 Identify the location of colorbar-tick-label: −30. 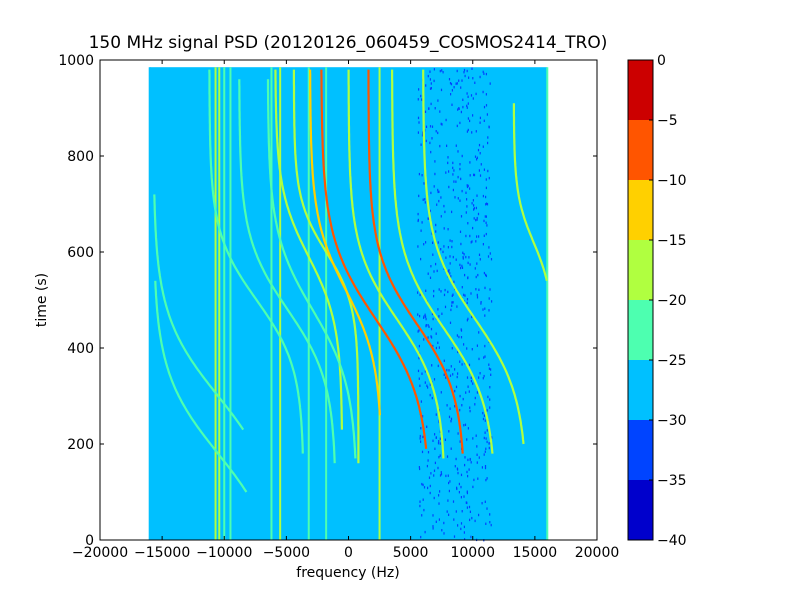
(672, 421).